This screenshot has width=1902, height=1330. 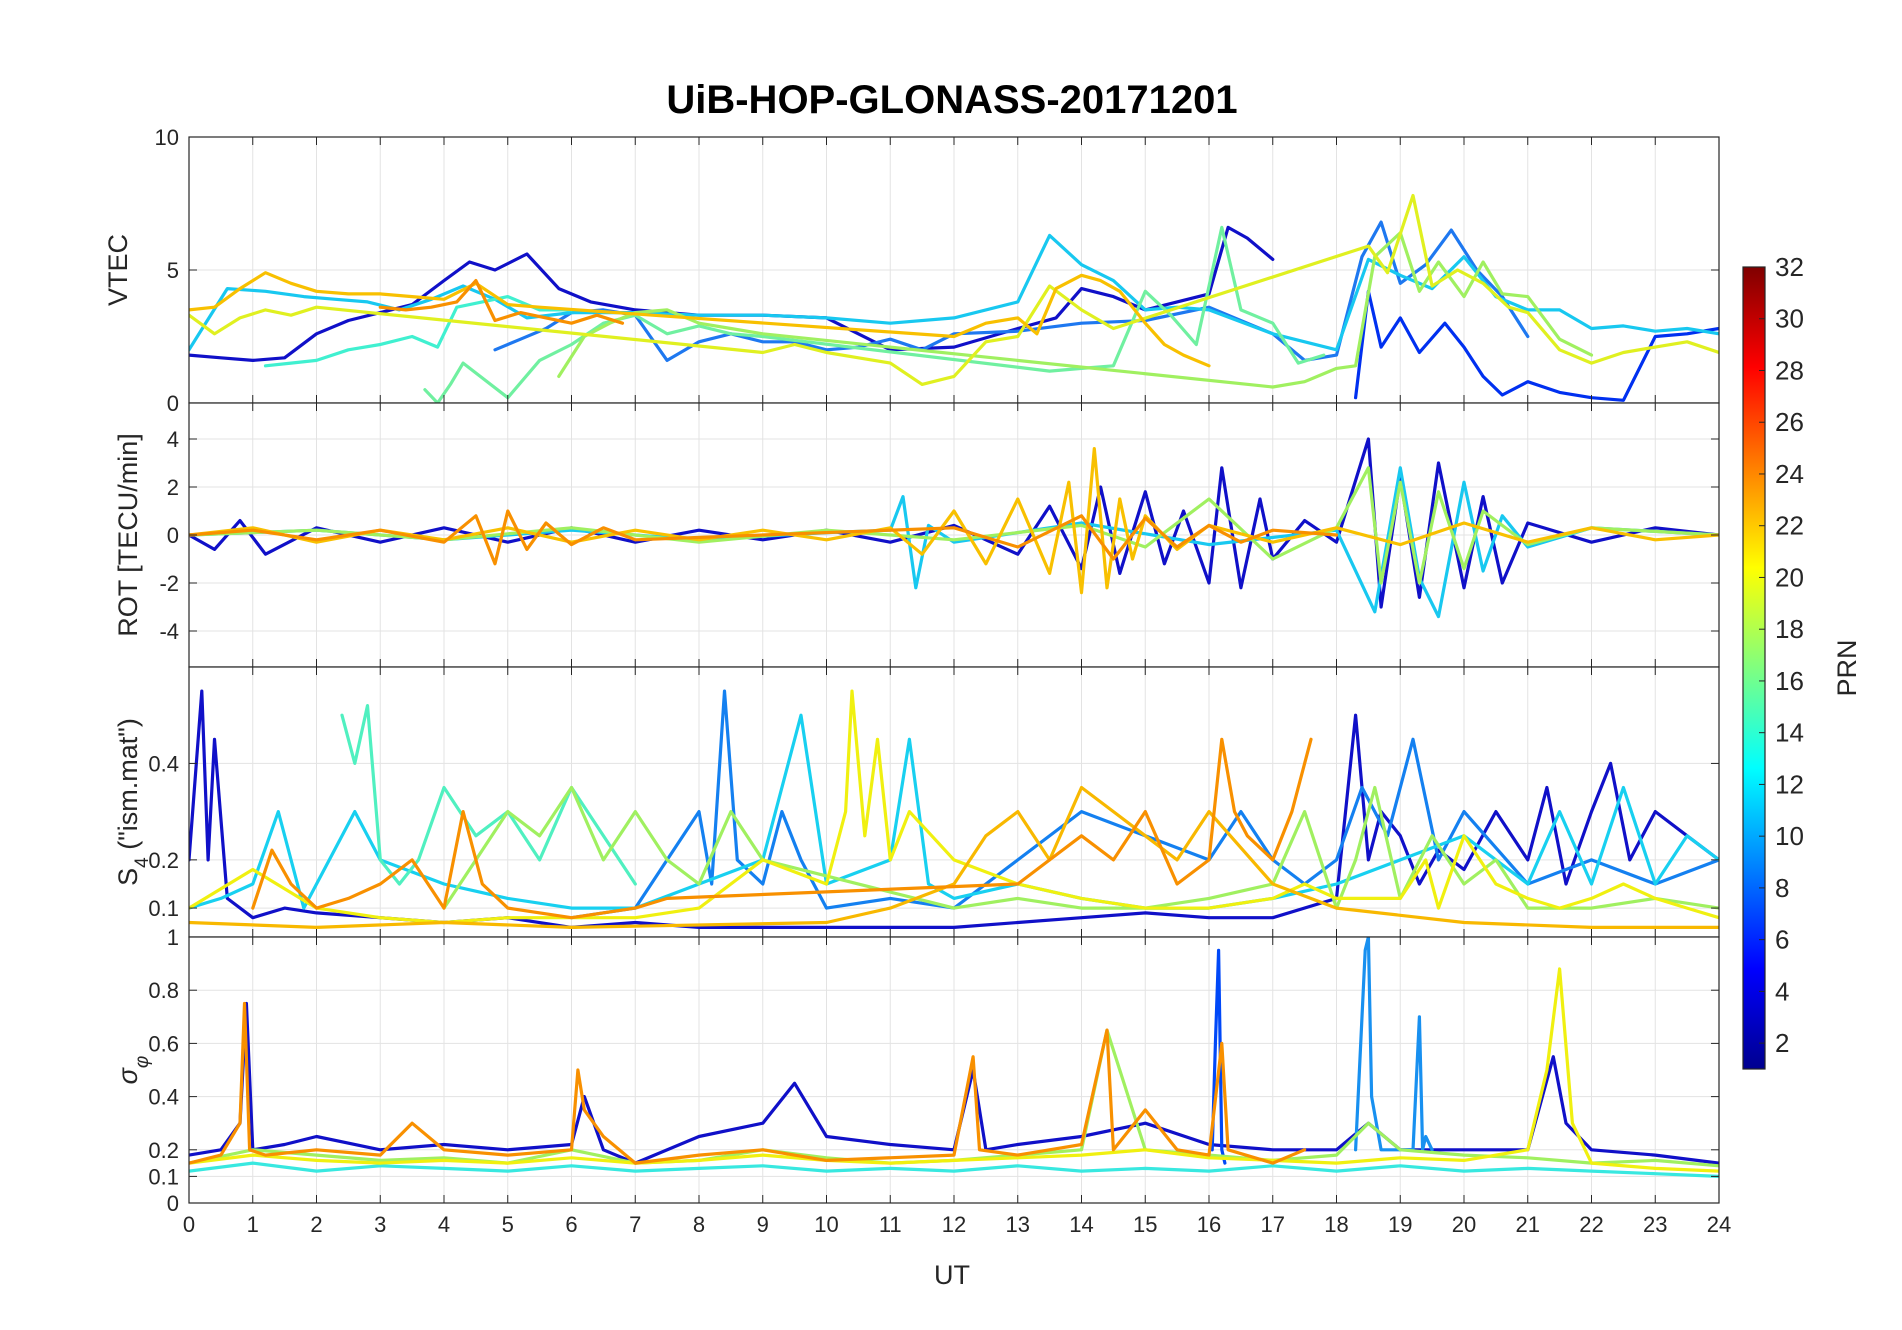 What do you see at coordinates (1081, 1224) in the screenshot?
I see `x-tick-label: 14` at bounding box center [1081, 1224].